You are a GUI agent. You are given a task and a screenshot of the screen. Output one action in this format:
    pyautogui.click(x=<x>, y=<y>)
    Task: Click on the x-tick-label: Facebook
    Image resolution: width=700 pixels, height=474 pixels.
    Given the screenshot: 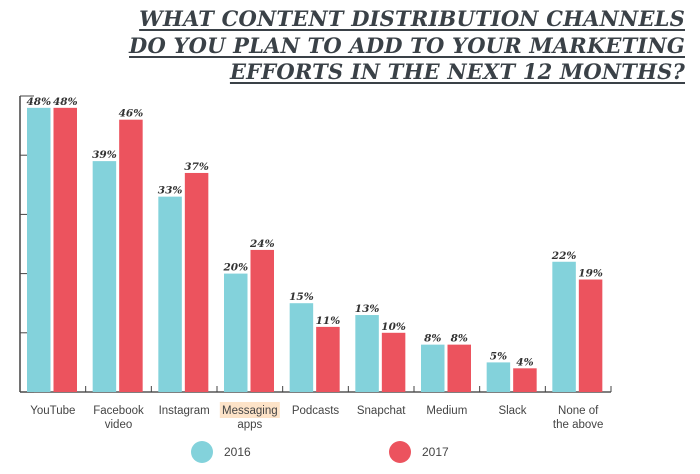 What is the action you would take?
    pyautogui.click(x=118, y=411)
    